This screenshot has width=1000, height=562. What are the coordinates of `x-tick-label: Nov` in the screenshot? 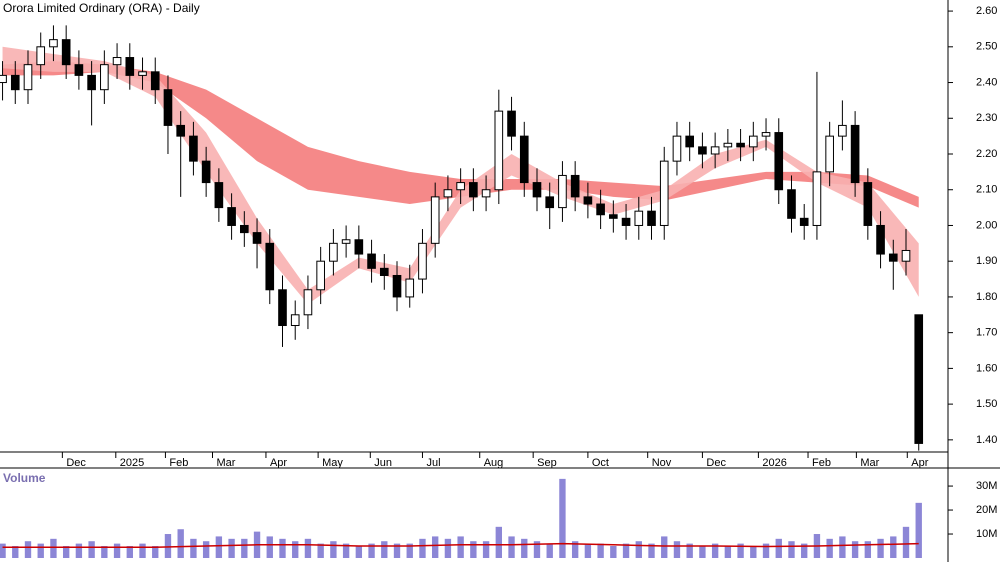 It's located at (662, 463).